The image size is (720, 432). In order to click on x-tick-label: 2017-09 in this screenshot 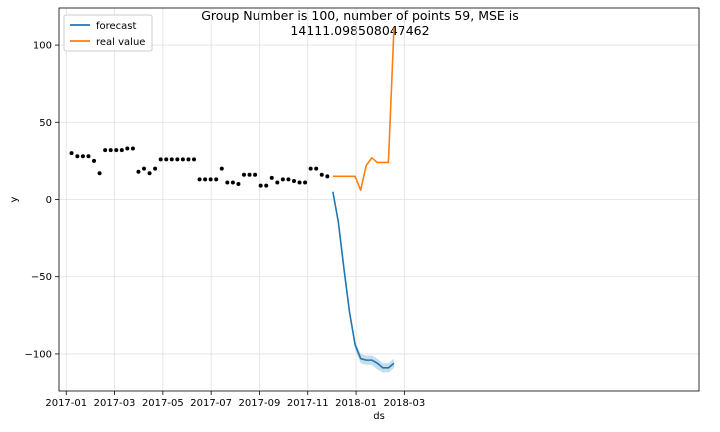, I will do `click(260, 403)`.